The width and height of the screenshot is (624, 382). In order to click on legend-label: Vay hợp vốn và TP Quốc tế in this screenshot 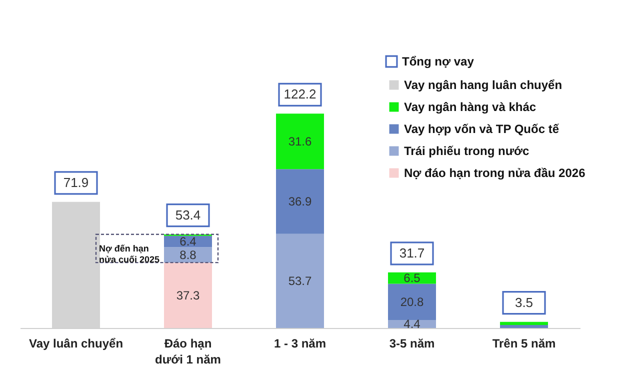, I will do `click(482, 129)`.